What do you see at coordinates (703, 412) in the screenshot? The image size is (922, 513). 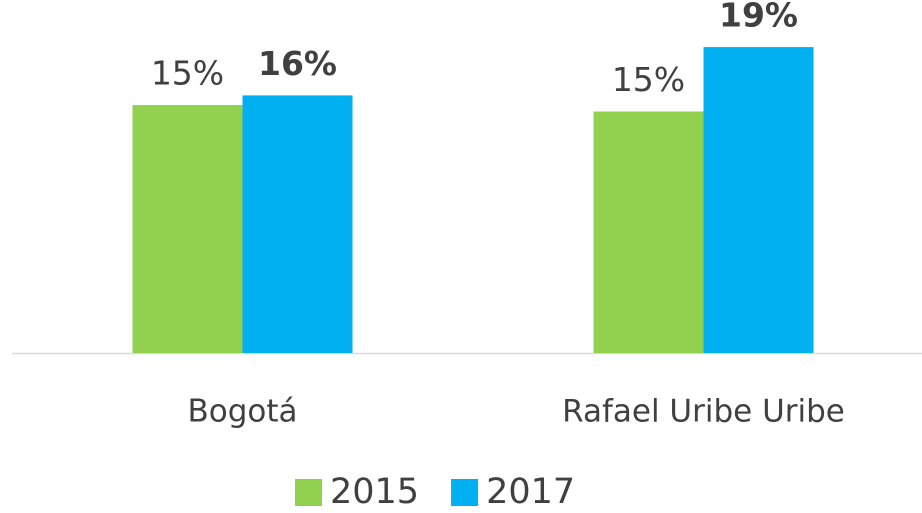 I see `x-tick-label: Rafael Uribe Uribe` at bounding box center [703, 412].